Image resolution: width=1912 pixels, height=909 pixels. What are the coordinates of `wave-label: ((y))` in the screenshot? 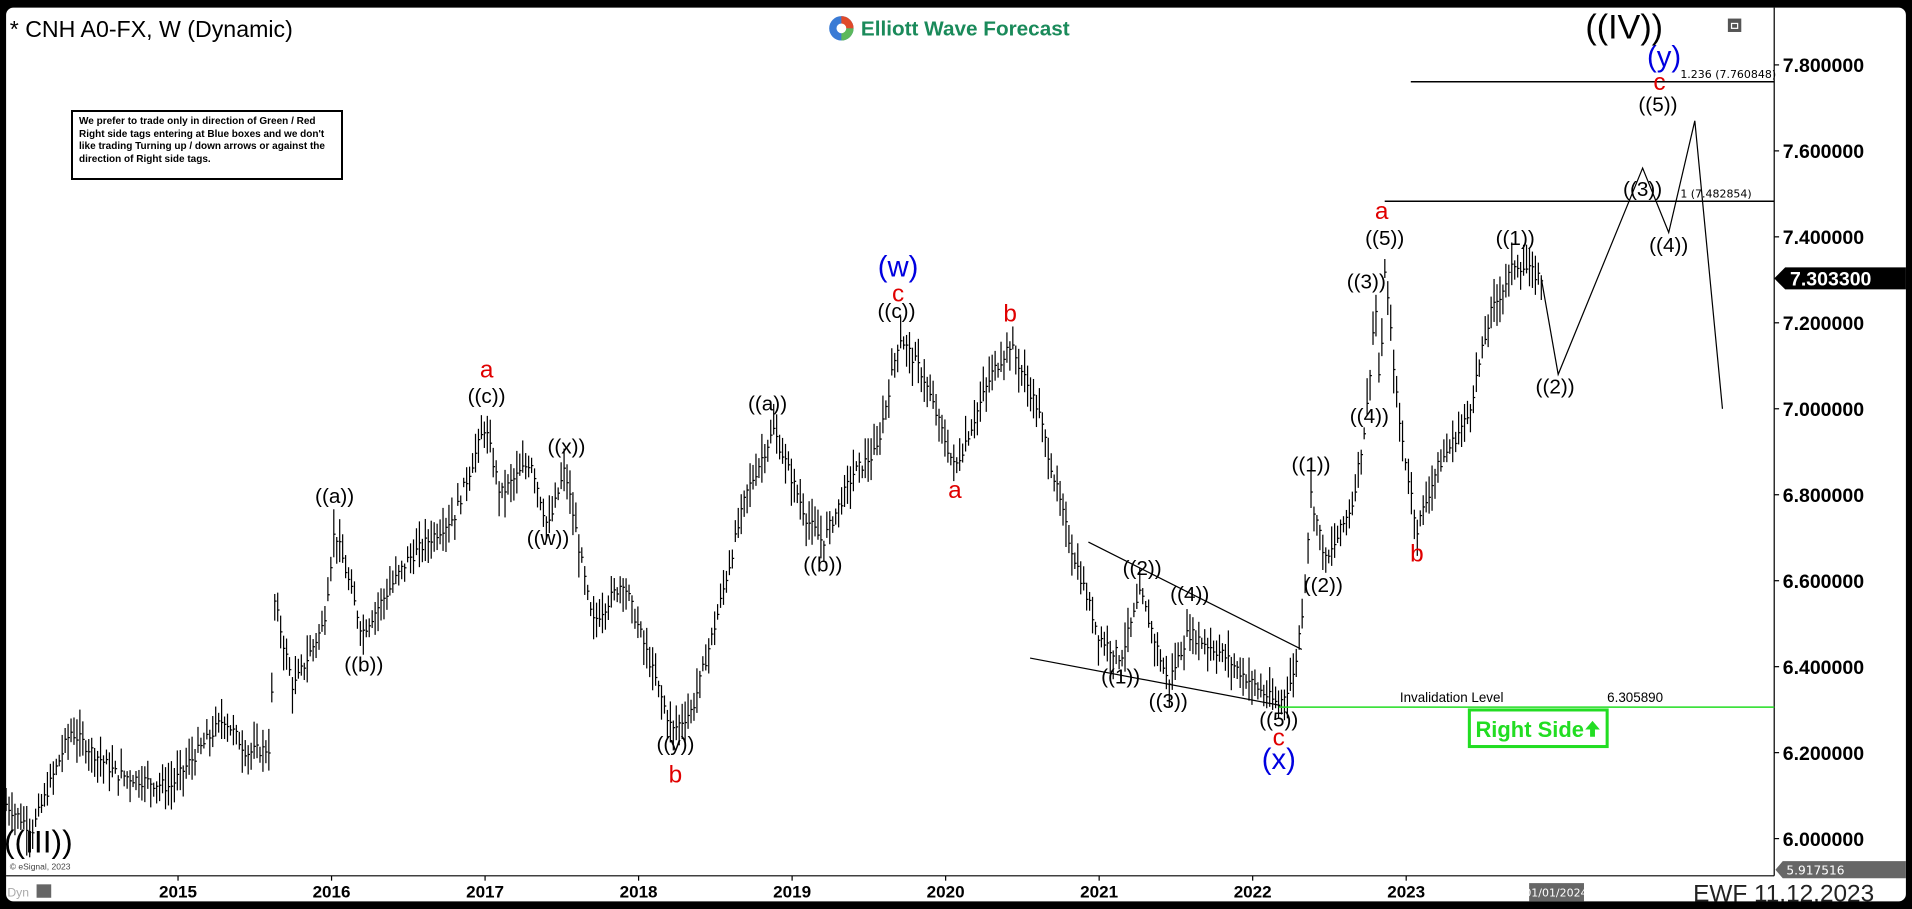 It's located at (675, 744).